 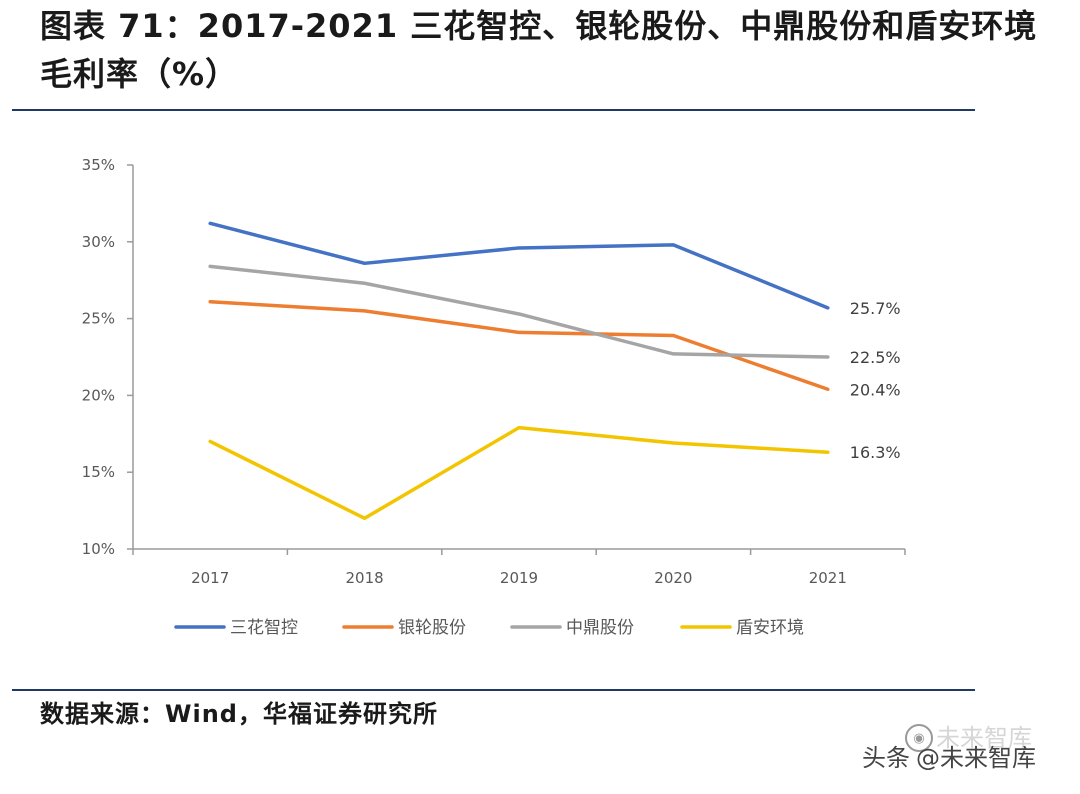 What do you see at coordinates (264, 628) in the screenshot?
I see `legend-label: 三花智控` at bounding box center [264, 628].